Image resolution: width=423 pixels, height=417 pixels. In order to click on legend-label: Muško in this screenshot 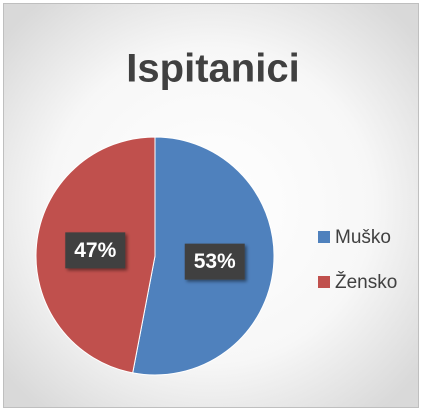, I will do `click(363, 237)`.